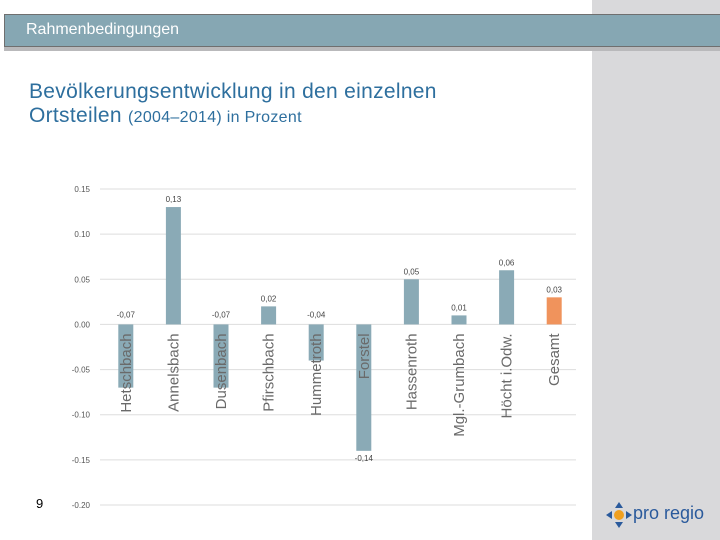 The image size is (720, 540). What do you see at coordinates (362, 49) in the screenshot?
I see `header-bar-shadow` at bounding box center [362, 49].